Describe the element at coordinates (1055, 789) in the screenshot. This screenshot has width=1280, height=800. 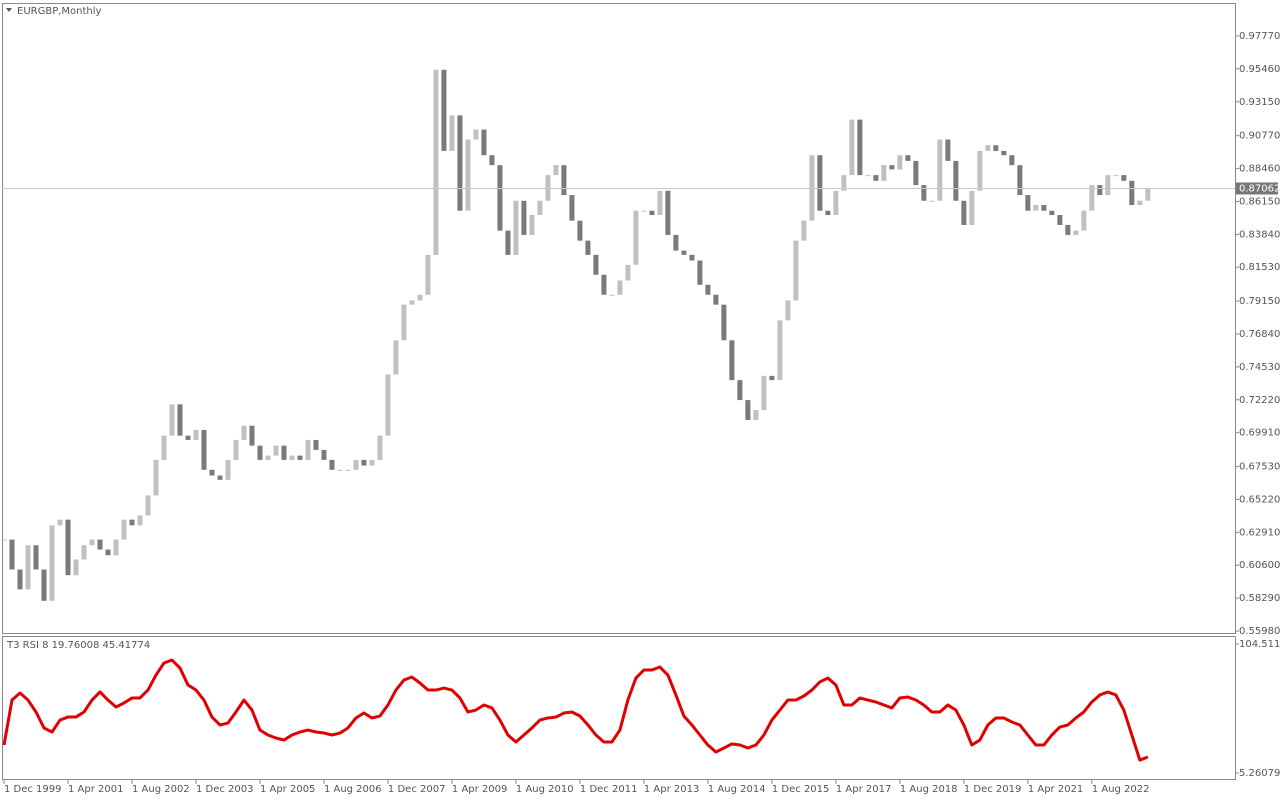
I see `x-tick-label: 1 Apr 2021` at that location.